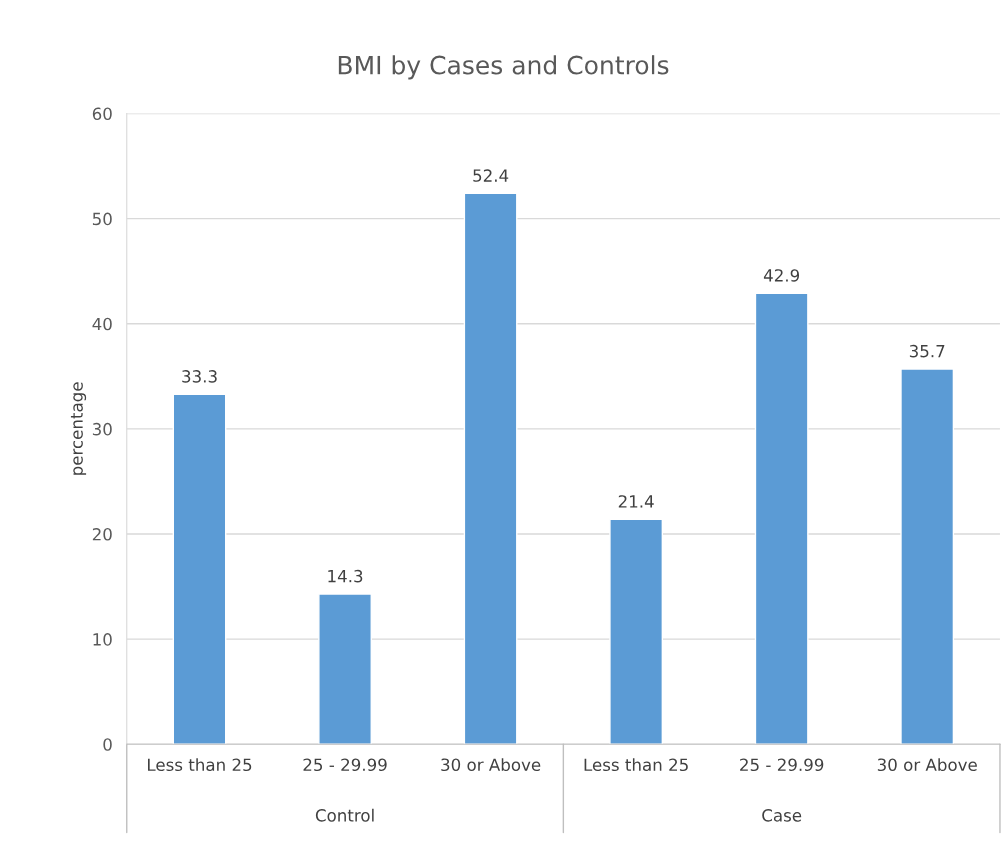  What do you see at coordinates (503, 67) in the screenshot?
I see `chart-title: BMI by Cases and Controls` at bounding box center [503, 67].